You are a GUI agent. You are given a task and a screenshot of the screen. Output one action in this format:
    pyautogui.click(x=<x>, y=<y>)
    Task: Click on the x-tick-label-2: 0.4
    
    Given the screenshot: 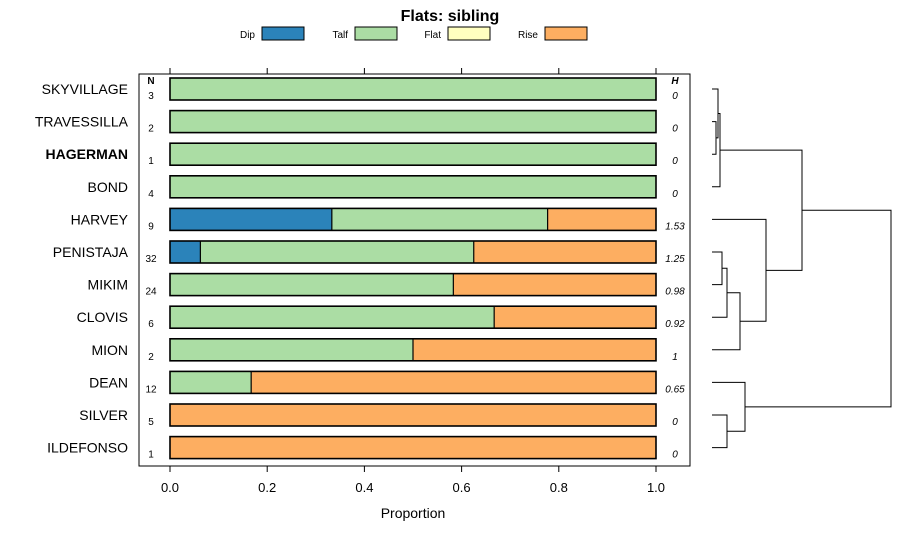 What is the action you would take?
    pyautogui.click(x=364, y=487)
    